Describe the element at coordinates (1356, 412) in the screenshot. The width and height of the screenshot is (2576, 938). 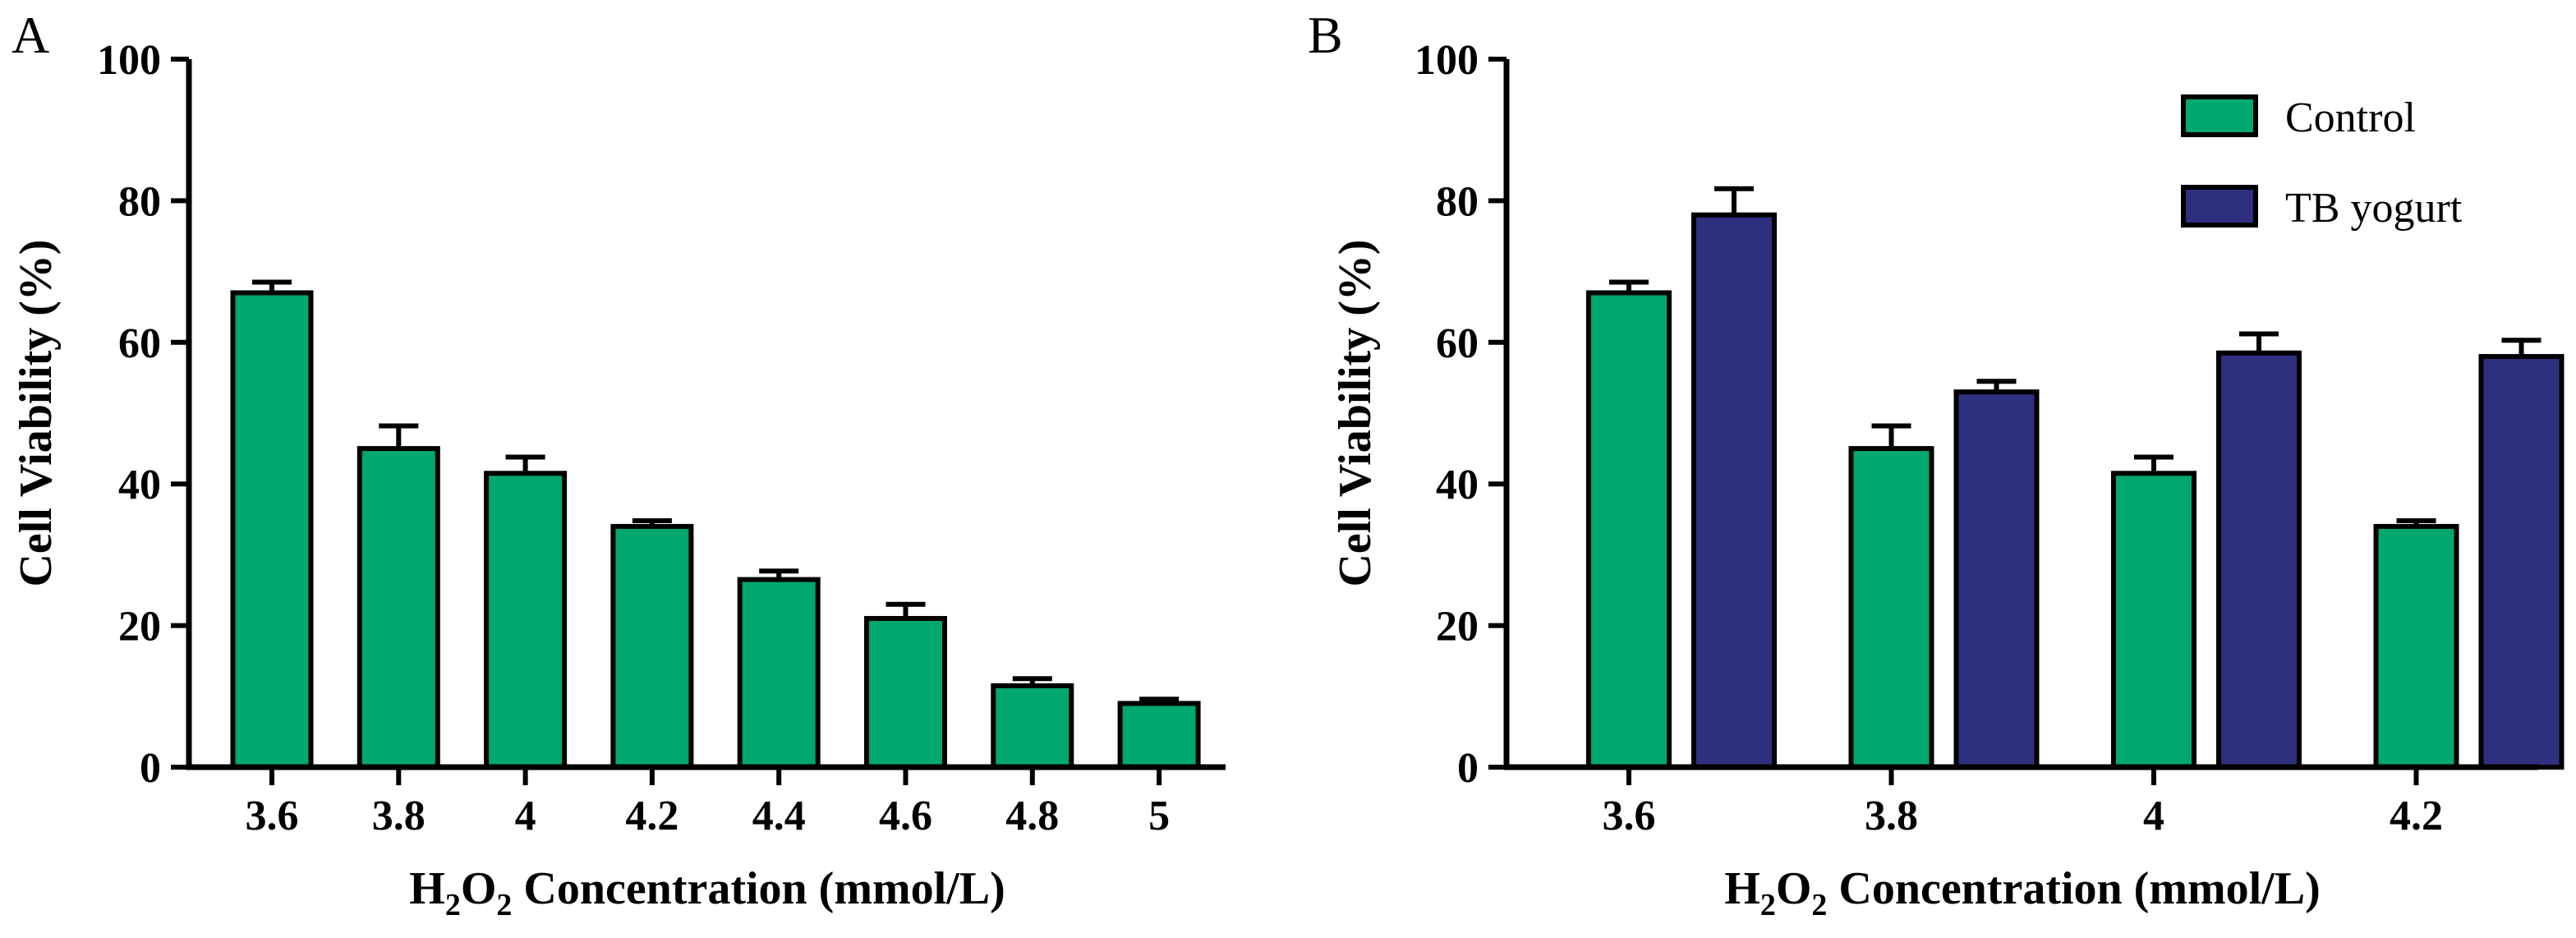
I see `panel-b-y-axis-title: Cell Viability (%)` at that location.